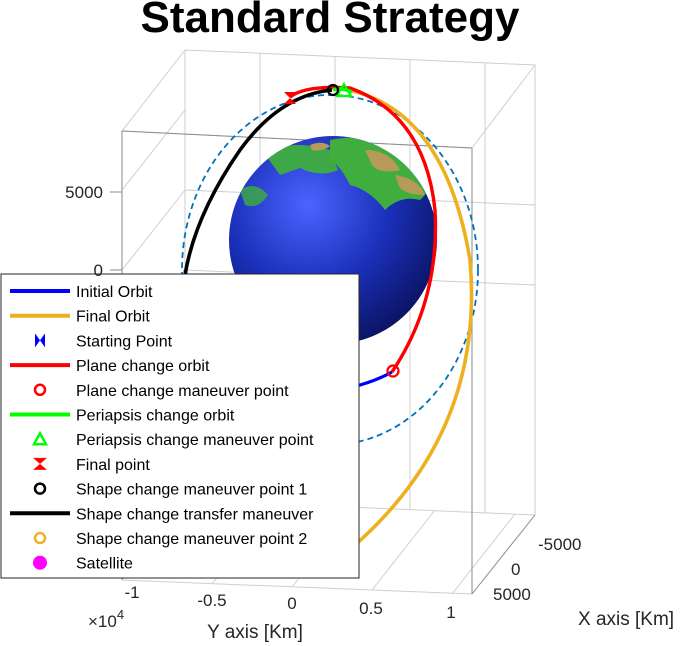 The image size is (695, 646). I want to click on x-tick-05: 0.5, so click(371, 608).